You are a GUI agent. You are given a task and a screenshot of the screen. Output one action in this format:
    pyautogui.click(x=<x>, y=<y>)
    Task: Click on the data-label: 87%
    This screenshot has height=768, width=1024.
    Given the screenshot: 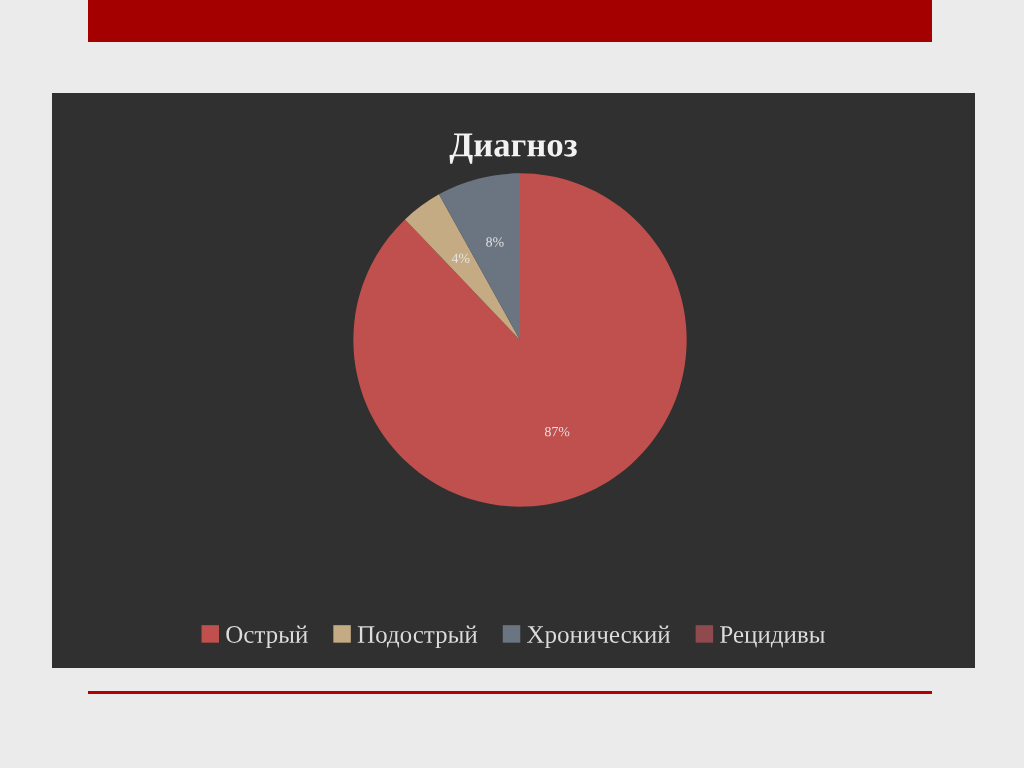 What is the action you would take?
    pyautogui.click(x=557, y=431)
    